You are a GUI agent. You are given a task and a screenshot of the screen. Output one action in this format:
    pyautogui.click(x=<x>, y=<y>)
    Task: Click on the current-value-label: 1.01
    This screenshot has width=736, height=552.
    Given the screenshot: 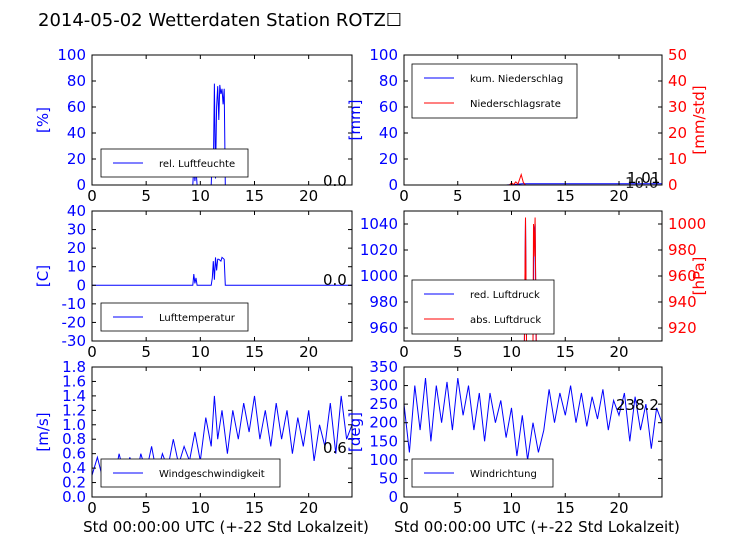 What is the action you would take?
    pyautogui.click(x=643, y=178)
    